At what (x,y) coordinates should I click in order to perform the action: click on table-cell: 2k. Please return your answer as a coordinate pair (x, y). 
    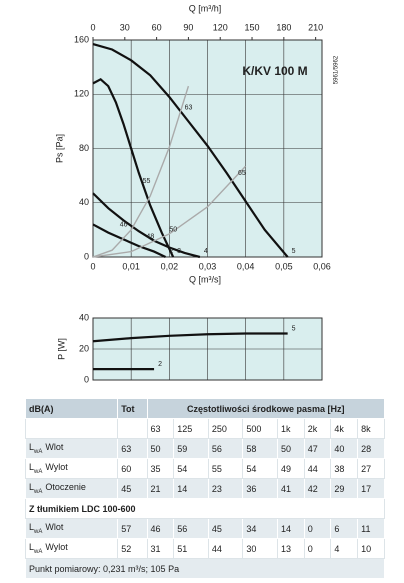
    Looking at the image, I should click on (317, 428).